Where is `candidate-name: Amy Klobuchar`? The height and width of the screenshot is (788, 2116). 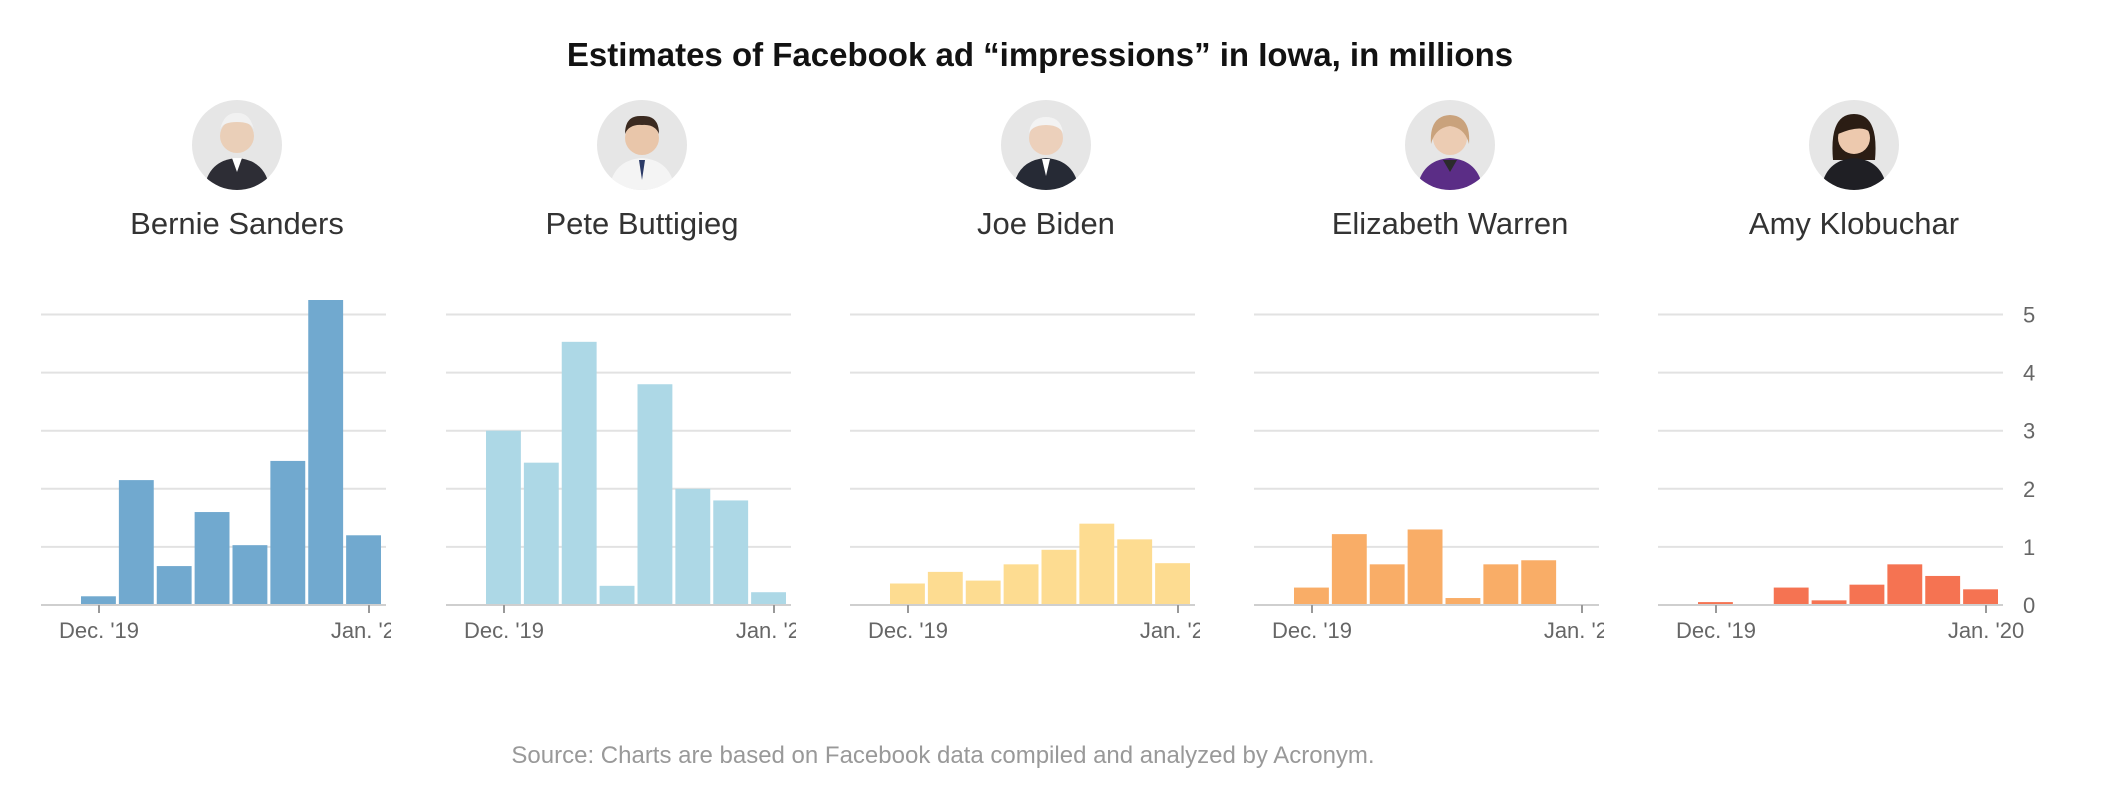
candidate-name: Amy Klobuchar is located at coordinates (1854, 223).